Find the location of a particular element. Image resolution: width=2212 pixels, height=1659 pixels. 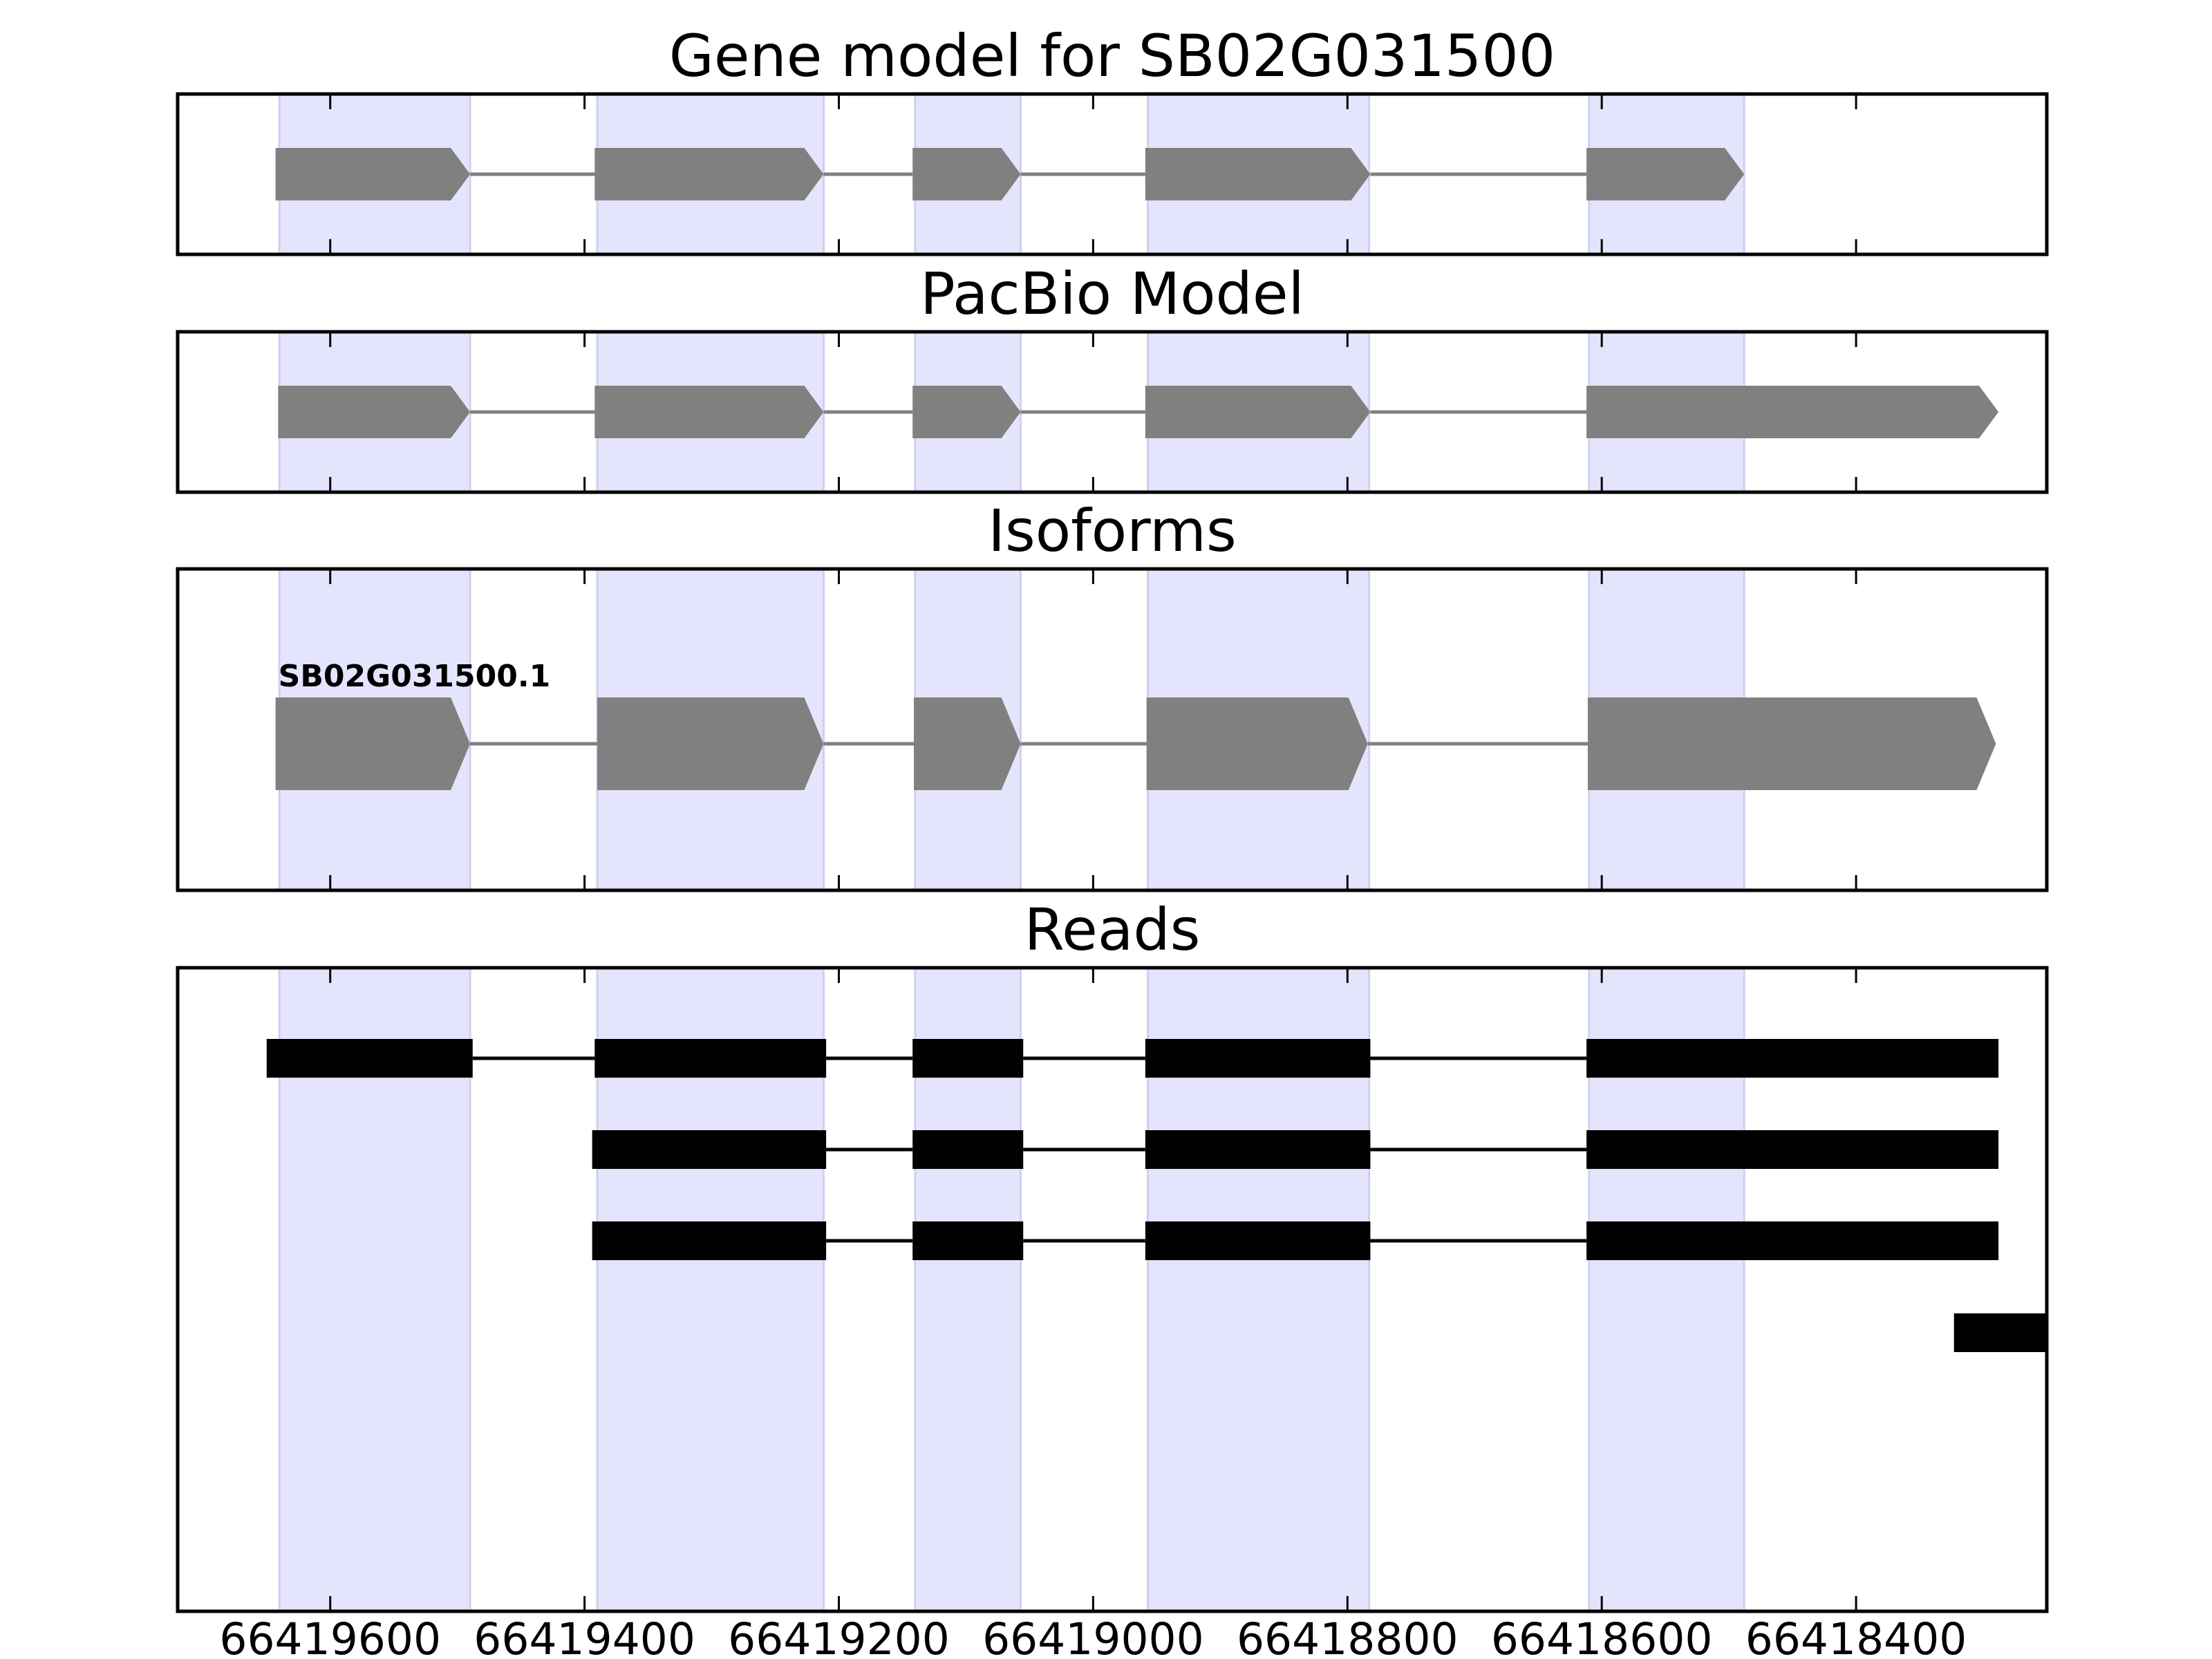

x-tick-label: 66419000 is located at coordinates (1093, 1637).